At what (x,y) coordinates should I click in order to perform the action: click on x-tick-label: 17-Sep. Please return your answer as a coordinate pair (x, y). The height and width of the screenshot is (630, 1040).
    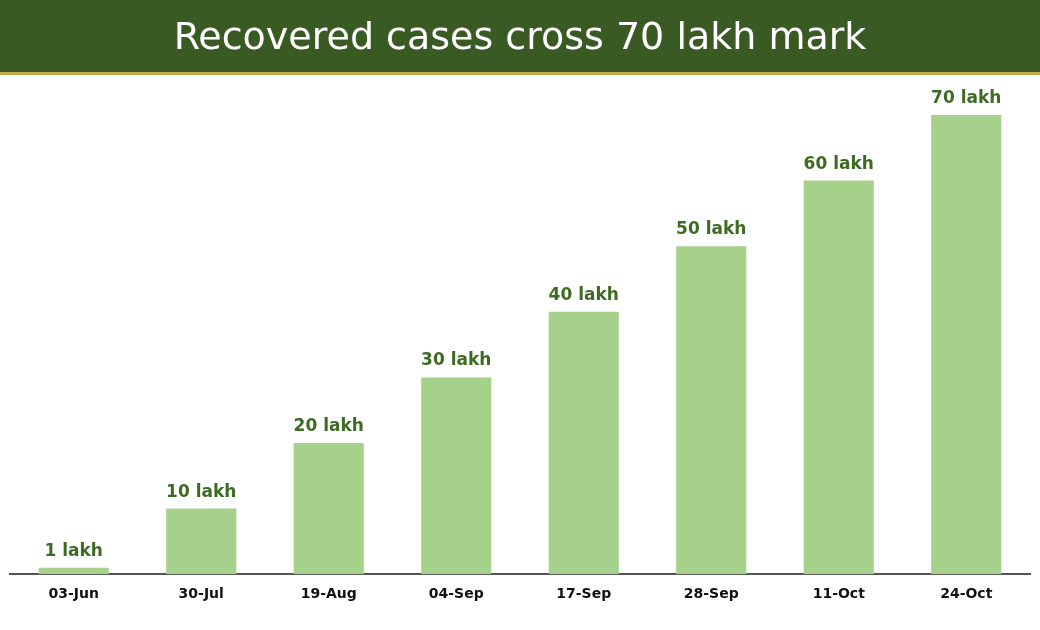
    Looking at the image, I should click on (584, 593).